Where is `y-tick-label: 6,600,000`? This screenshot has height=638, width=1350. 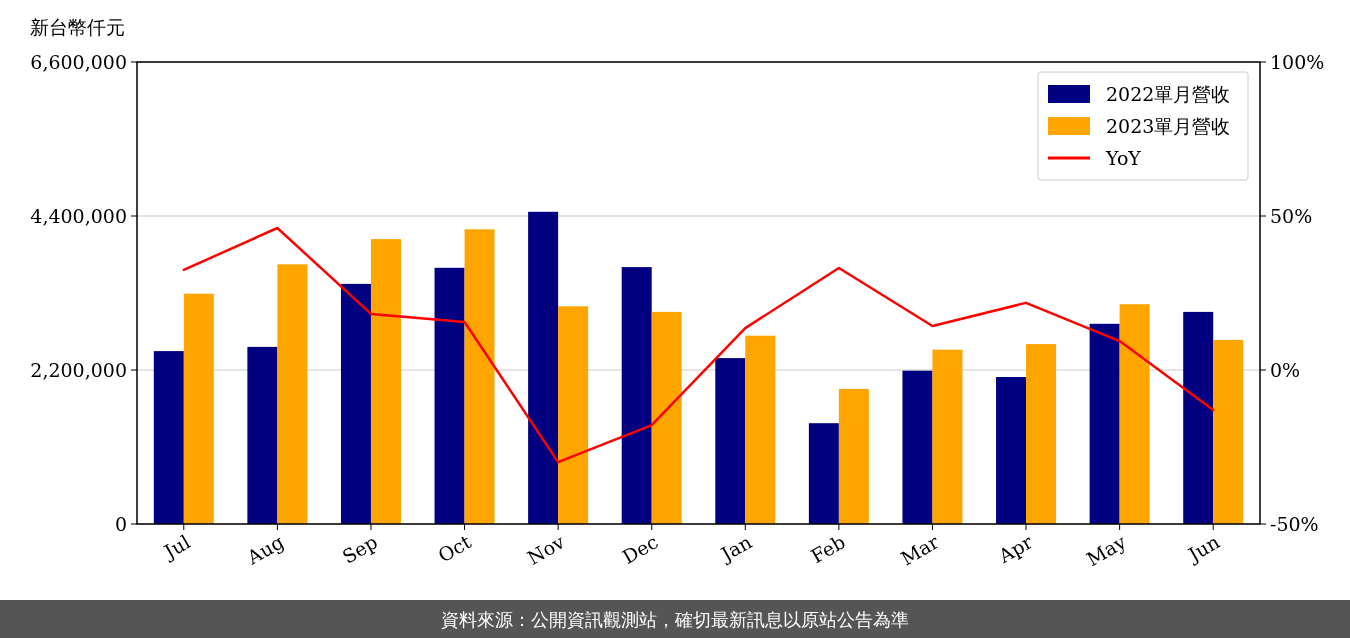 y-tick-label: 6,600,000 is located at coordinates (78, 62).